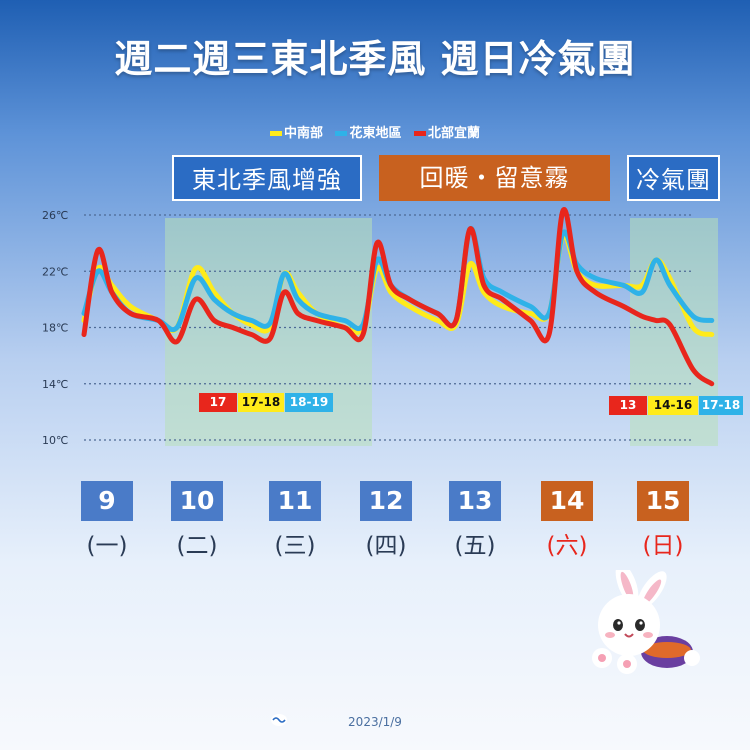  I want to click on chart-legend: 中南部 花東地區 北部宜蘭, so click(375, 131).